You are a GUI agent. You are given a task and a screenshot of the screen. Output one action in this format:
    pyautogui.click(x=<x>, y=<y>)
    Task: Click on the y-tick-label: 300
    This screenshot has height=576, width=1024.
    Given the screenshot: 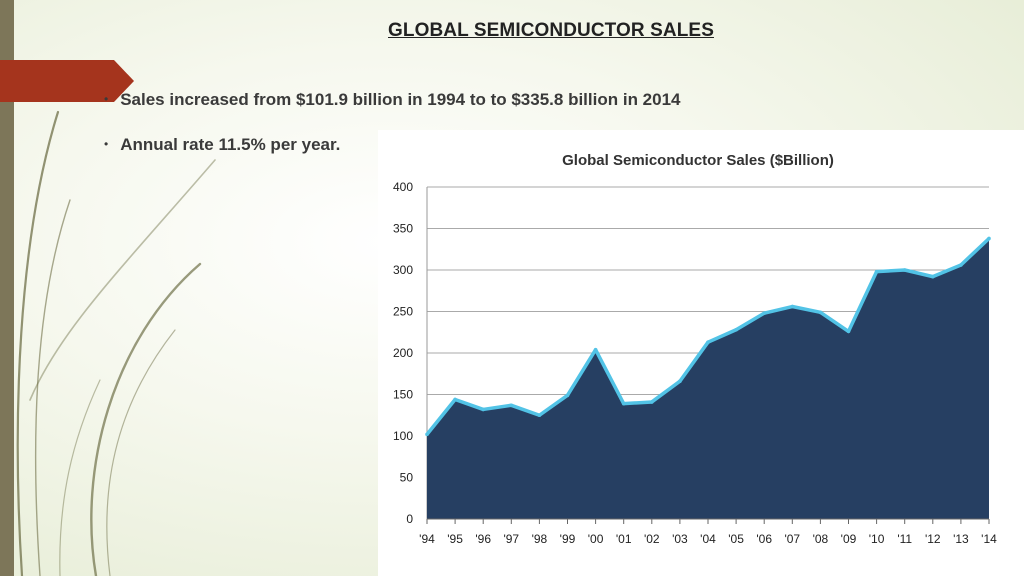 What is the action you would take?
    pyautogui.click(x=403, y=270)
    